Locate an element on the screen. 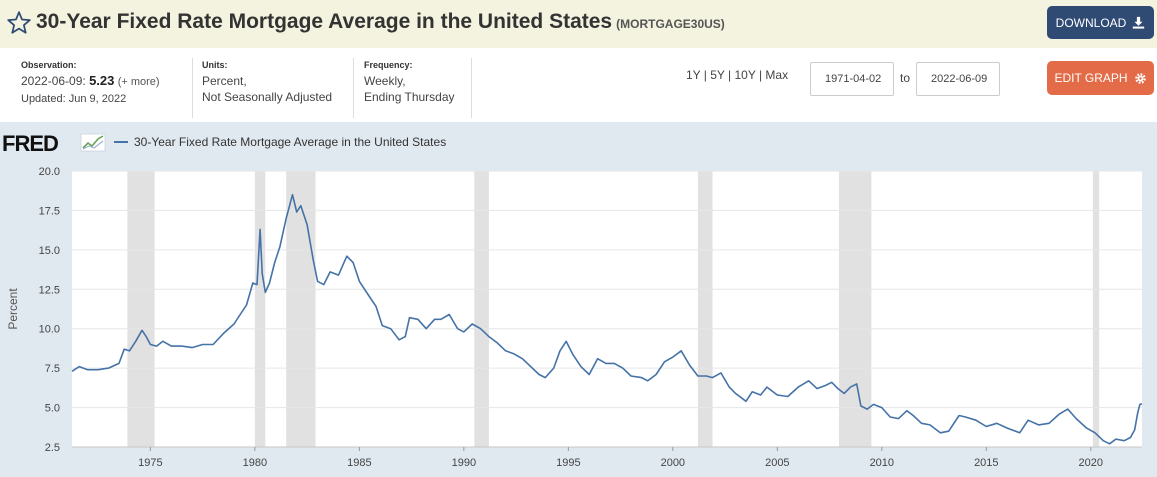 This screenshot has width=1157, height=477. x-tick-label: 1990 is located at coordinates (464, 463).